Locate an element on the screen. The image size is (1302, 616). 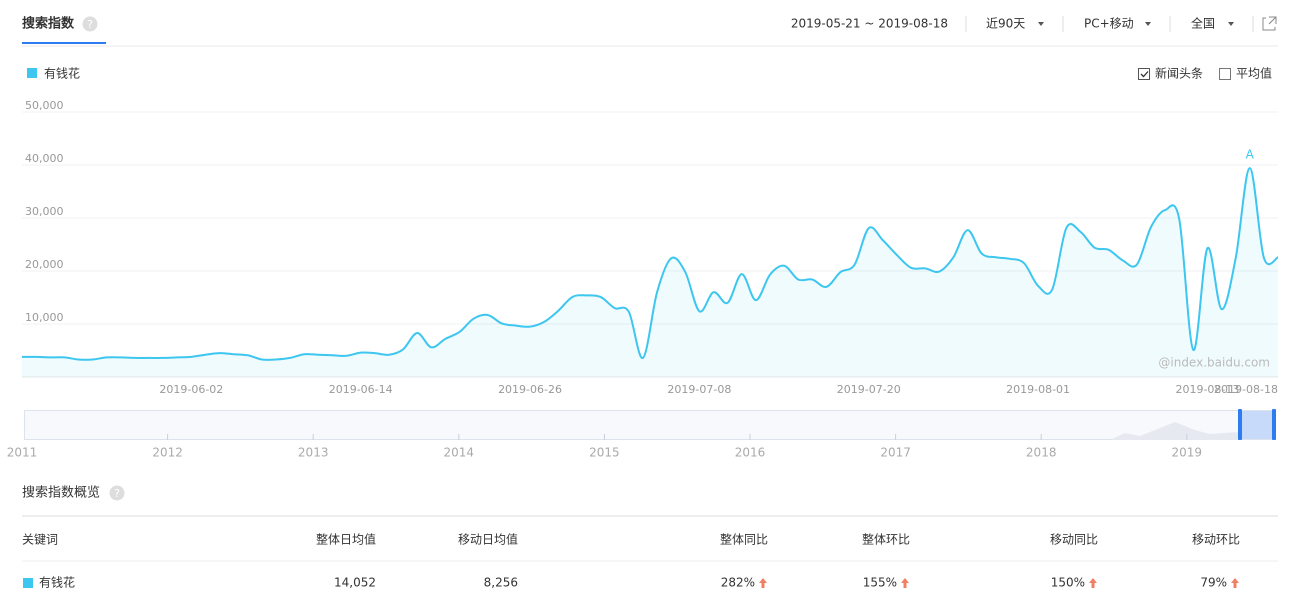
cell: 79% is located at coordinates (1213, 583).